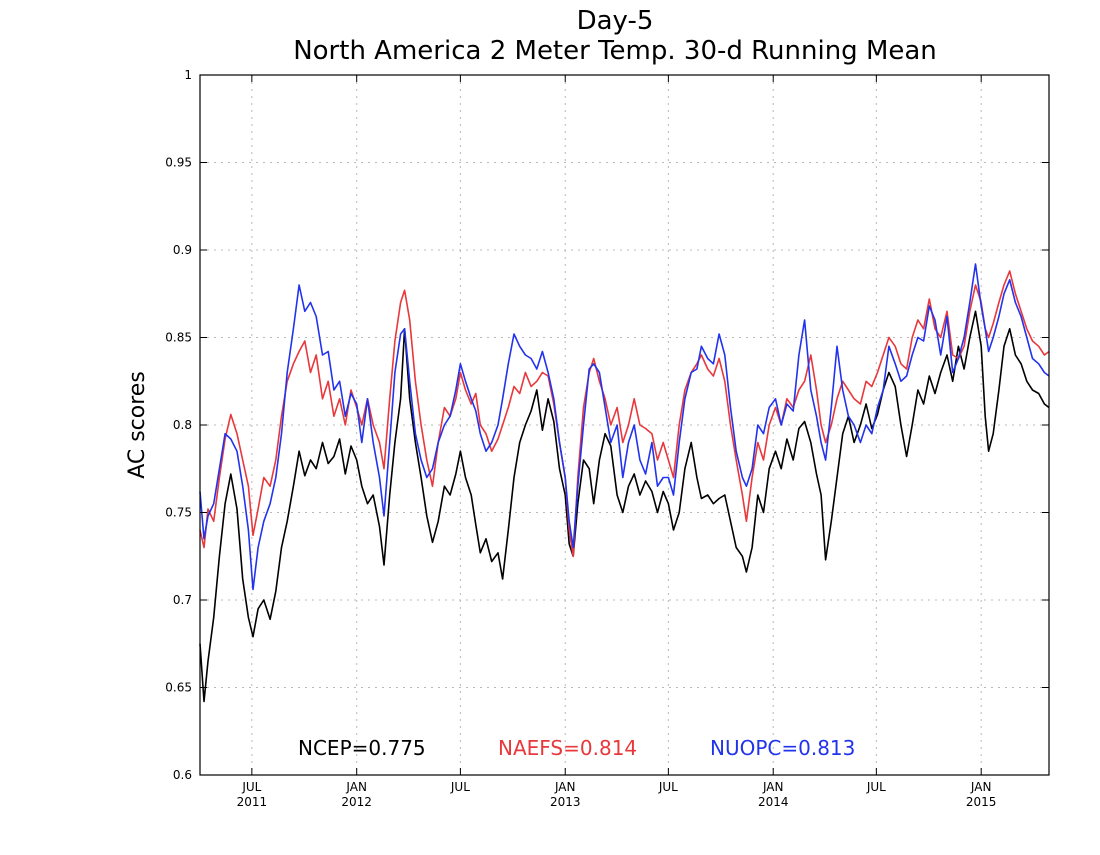 The height and width of the screenshot is (855, 1100). What do you see at coordinates (565, 802) in the screenshot?
I see `x-tick-year-label: 2013` at bounding box center [565, 802].